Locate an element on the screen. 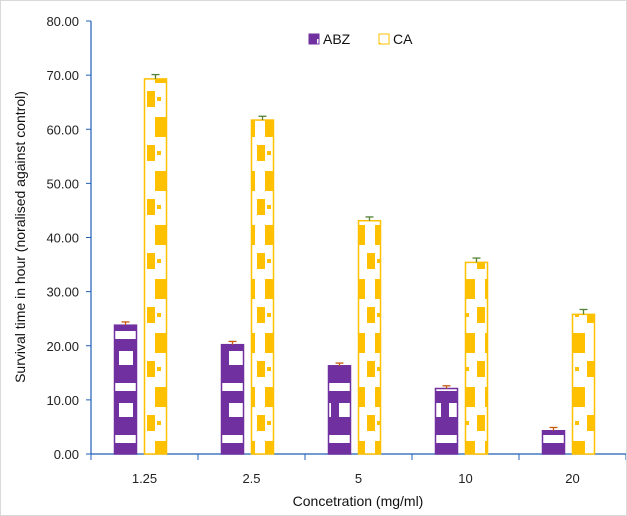 This screenshot has height=516, width=627. legend-swatch-abz is located at coordinates (314, 39).